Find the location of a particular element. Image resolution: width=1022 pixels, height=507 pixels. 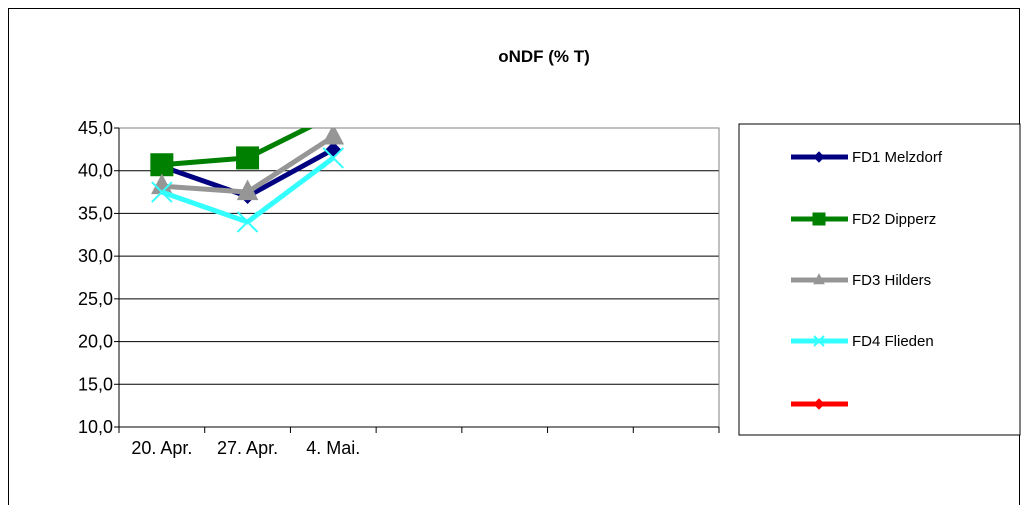

chart-title: oNDF (% T) is located at coordinates (544, 56).